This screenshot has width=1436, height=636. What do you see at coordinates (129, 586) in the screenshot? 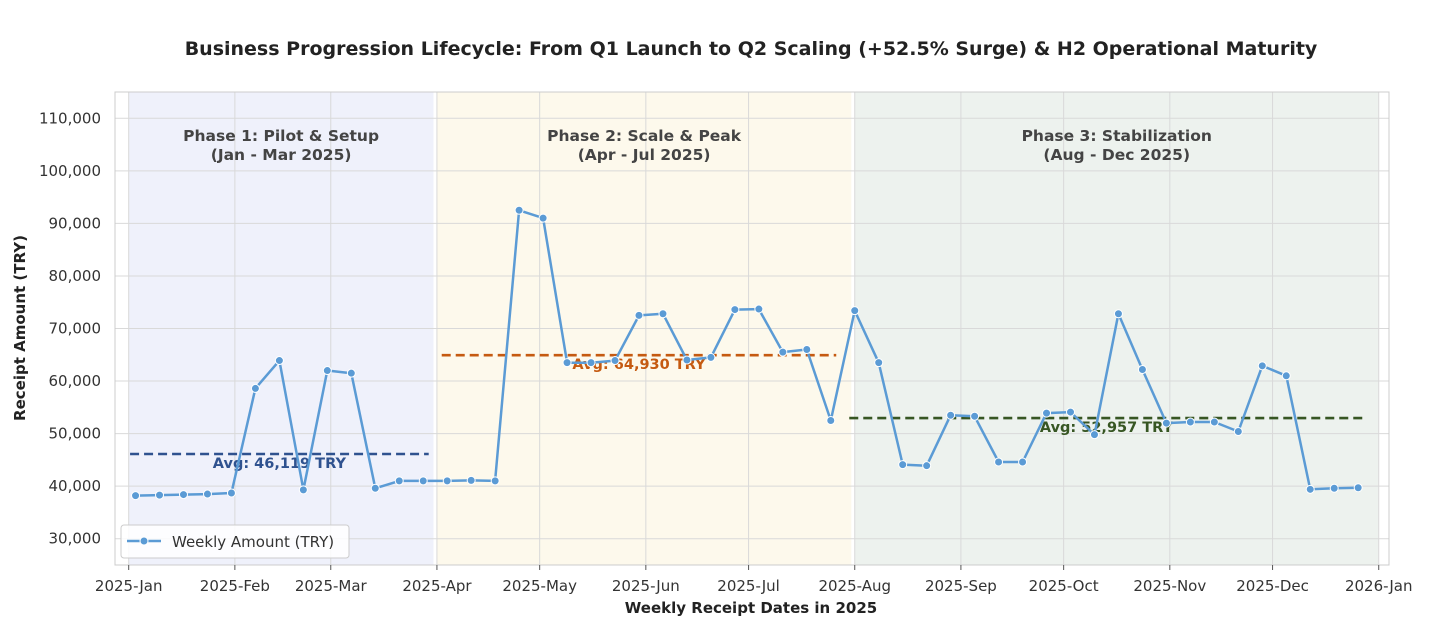
I see `x-tick-label: 2025-Jan` at bounding box center [129, 586].